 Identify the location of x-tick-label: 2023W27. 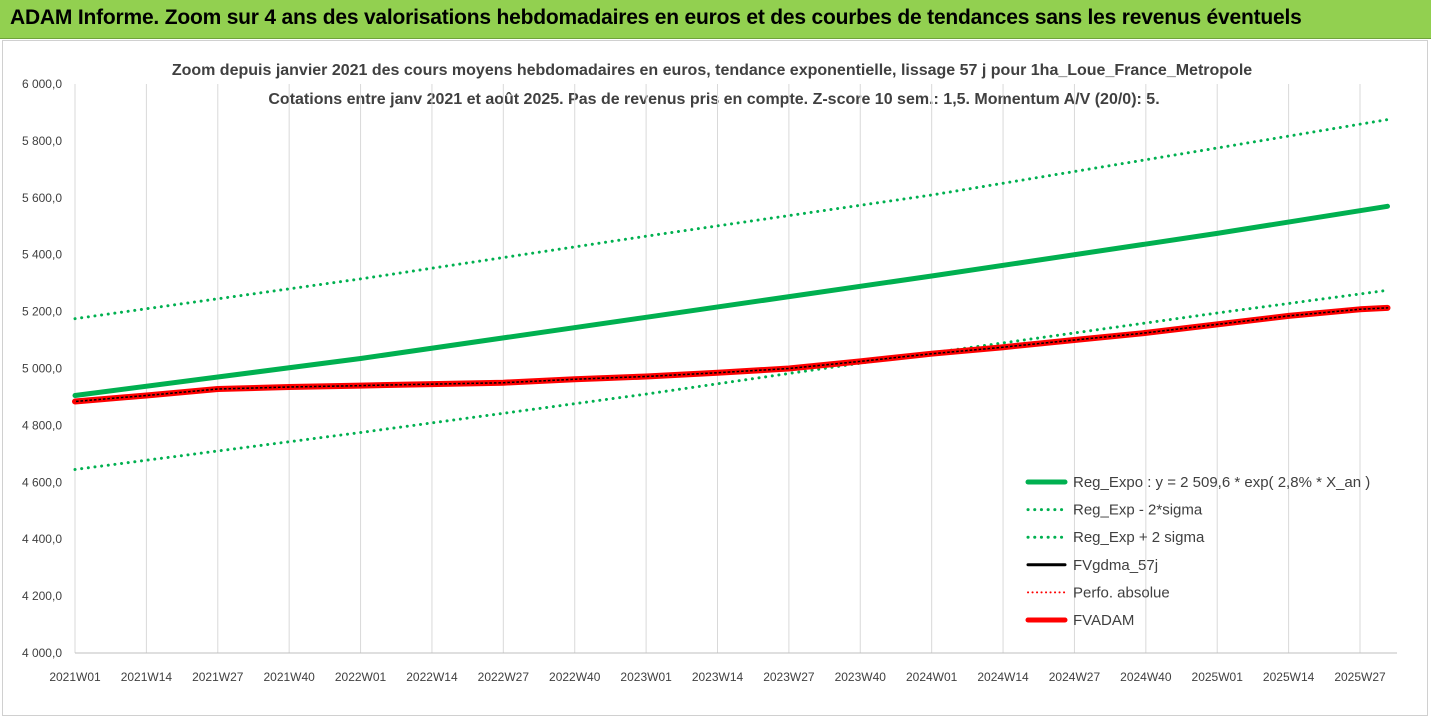
(789, 677).